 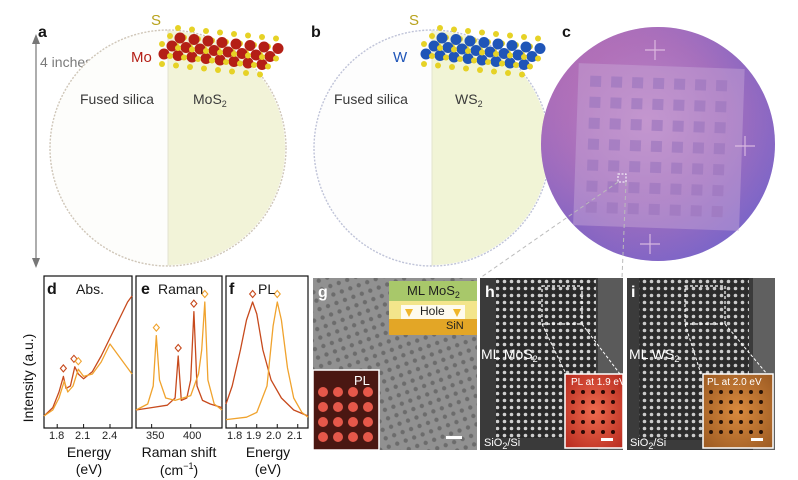 I want to click on xlabel-d-line1: Energy, so click(x=89, y=452).